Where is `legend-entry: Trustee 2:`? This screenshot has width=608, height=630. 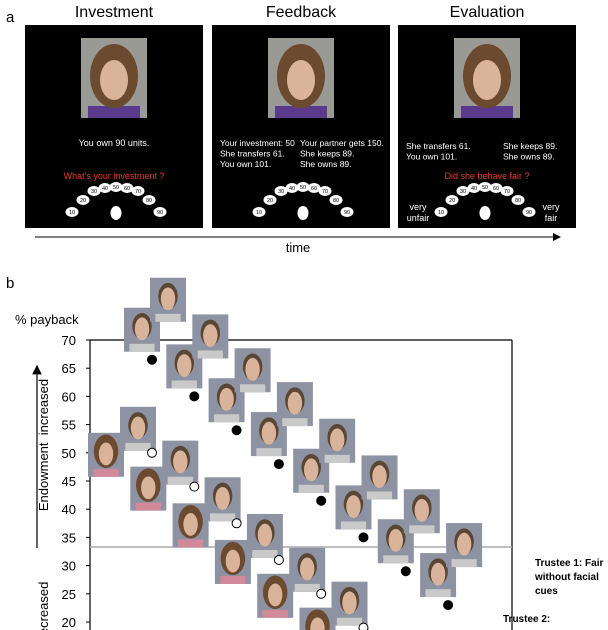
legend-entry: Trustee 2: is located at coordinates (527, 619).